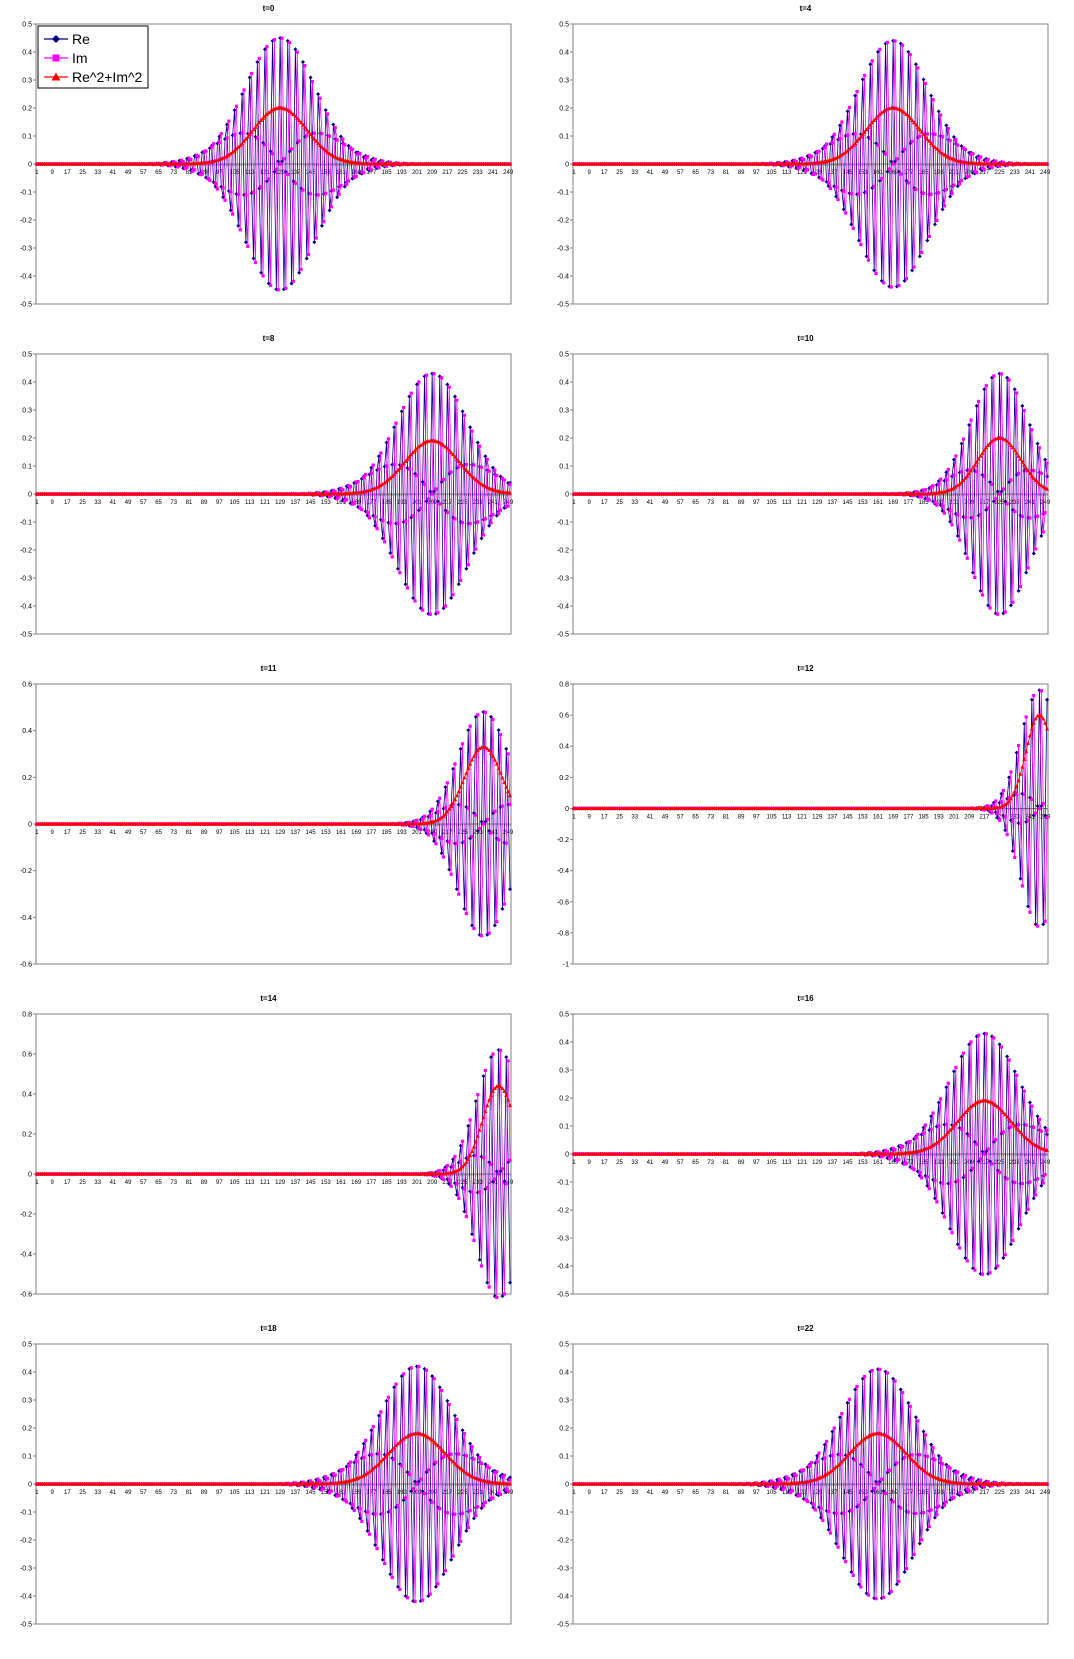  Describe the element at coordinates (158, 833) in the screenshot. I see `x-tick-label: 65` at that location.